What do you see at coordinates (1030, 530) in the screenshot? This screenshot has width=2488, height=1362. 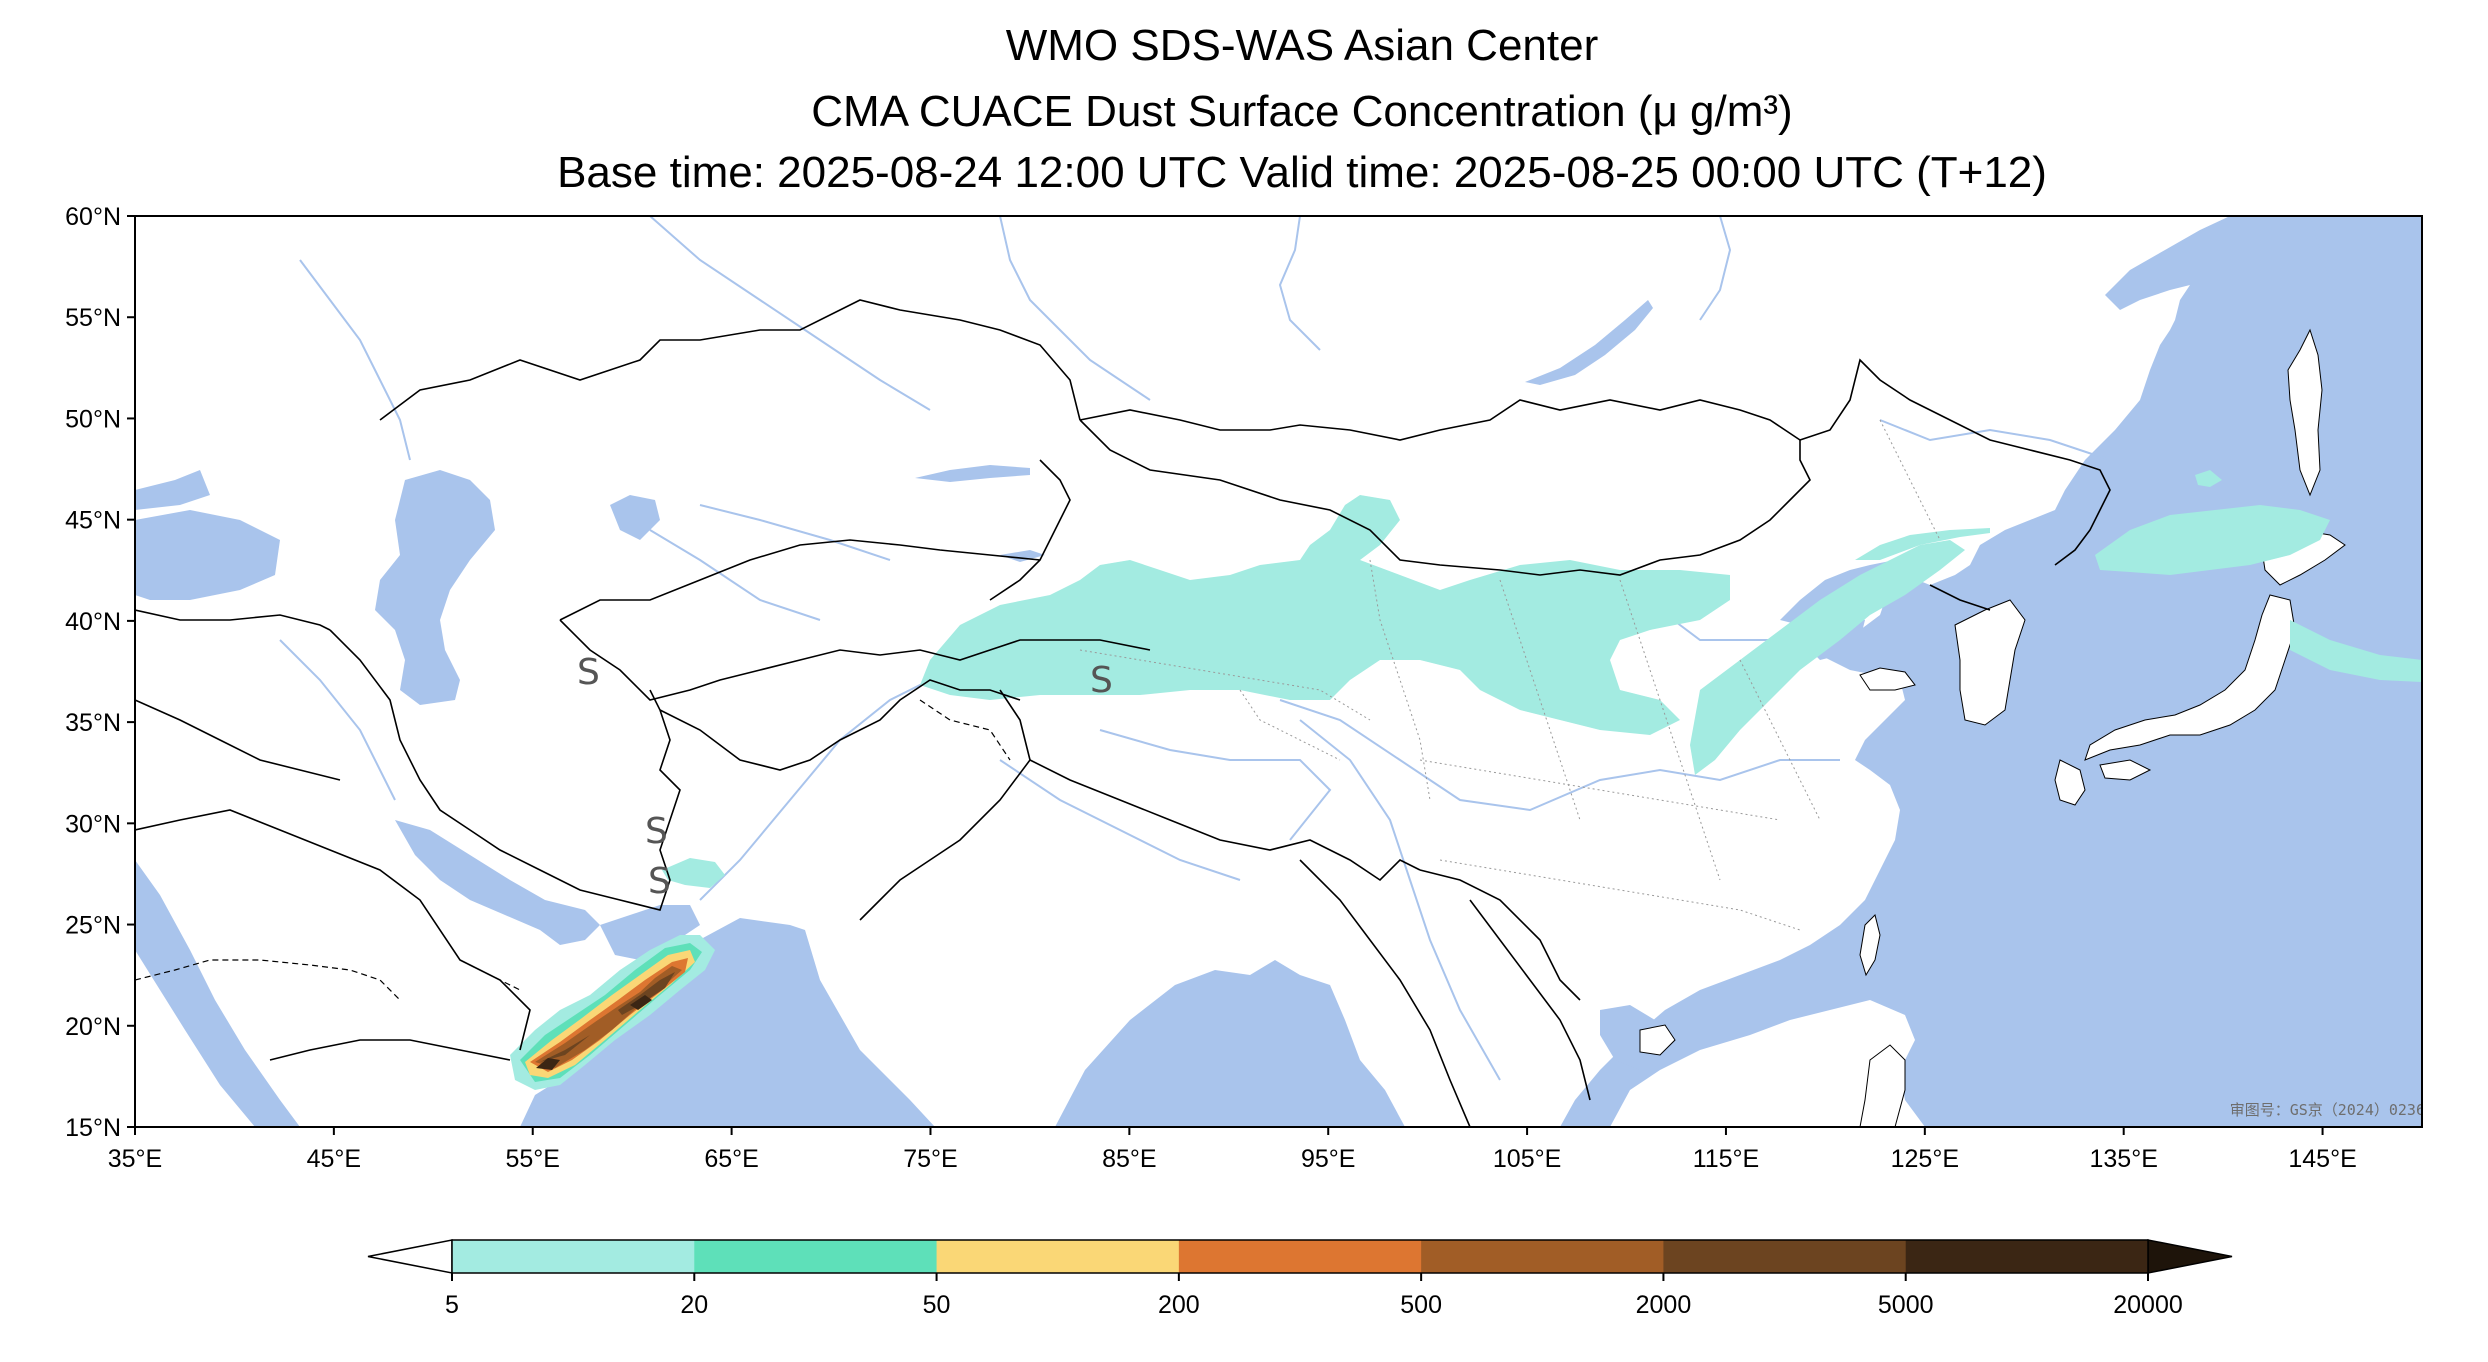 I see `border-kazakhstan-china` at bounding box center [1030, 530].